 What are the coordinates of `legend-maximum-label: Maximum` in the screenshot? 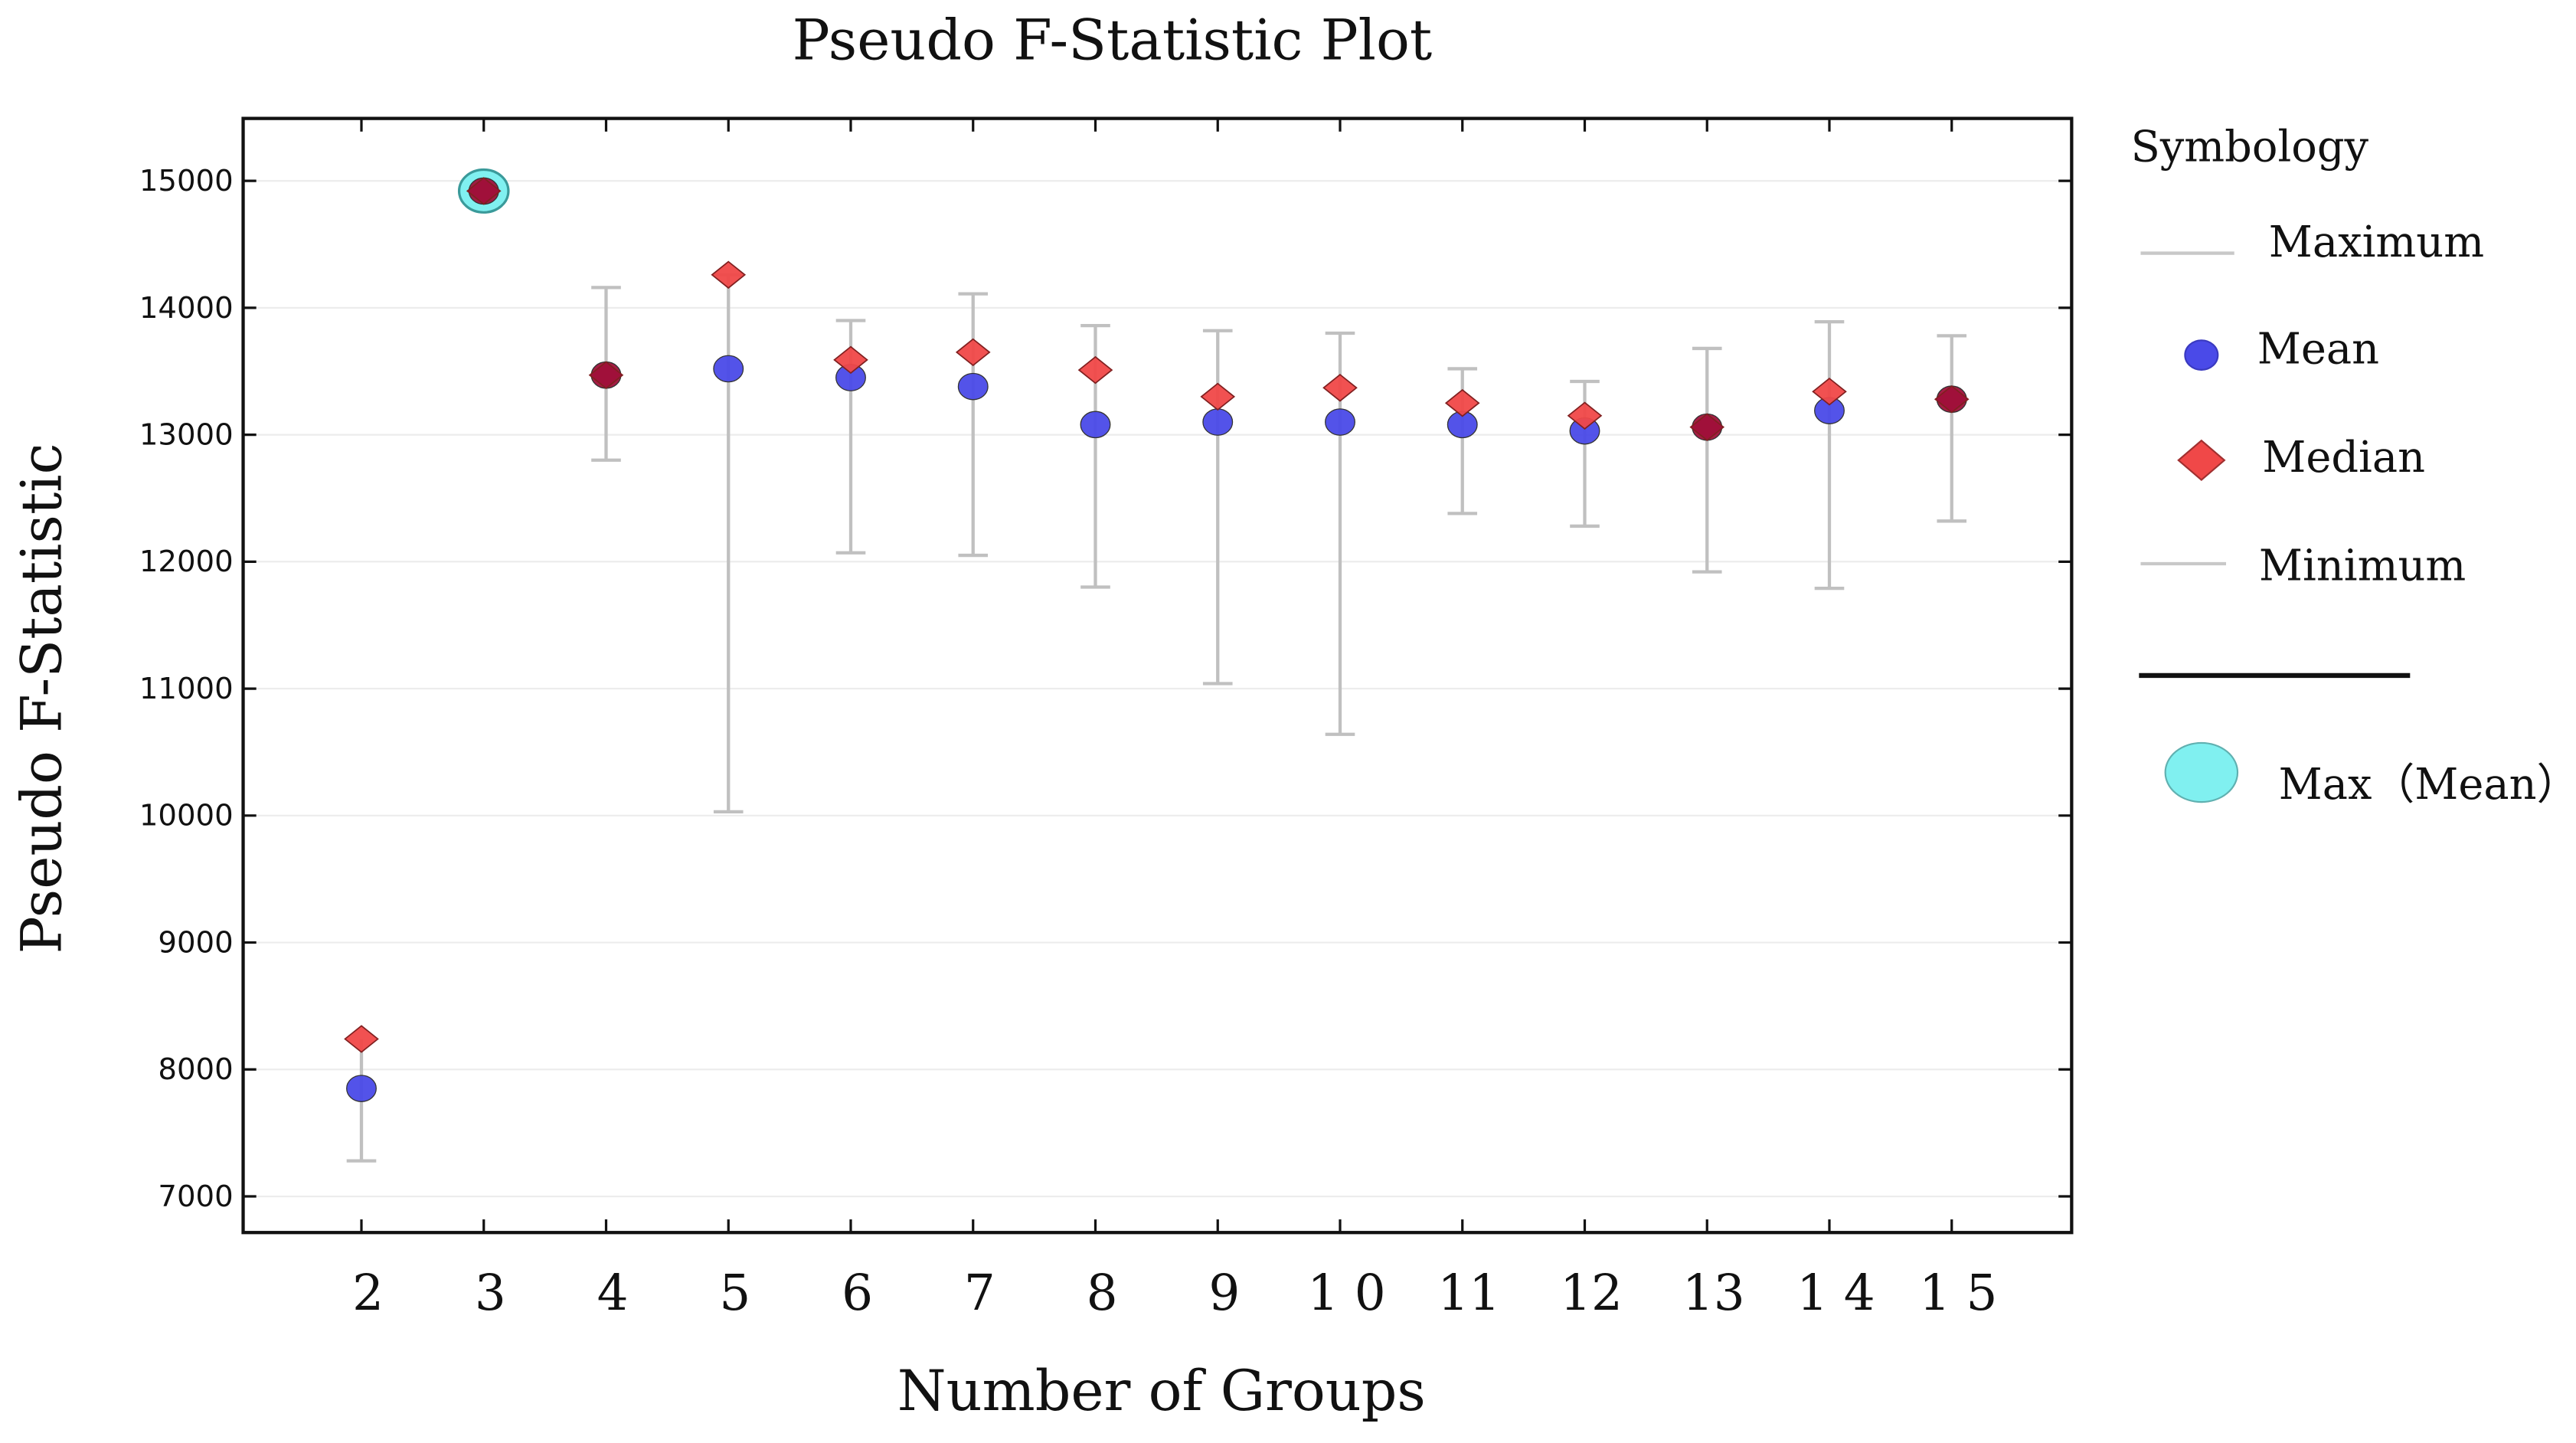 It's located at (2376, 243).